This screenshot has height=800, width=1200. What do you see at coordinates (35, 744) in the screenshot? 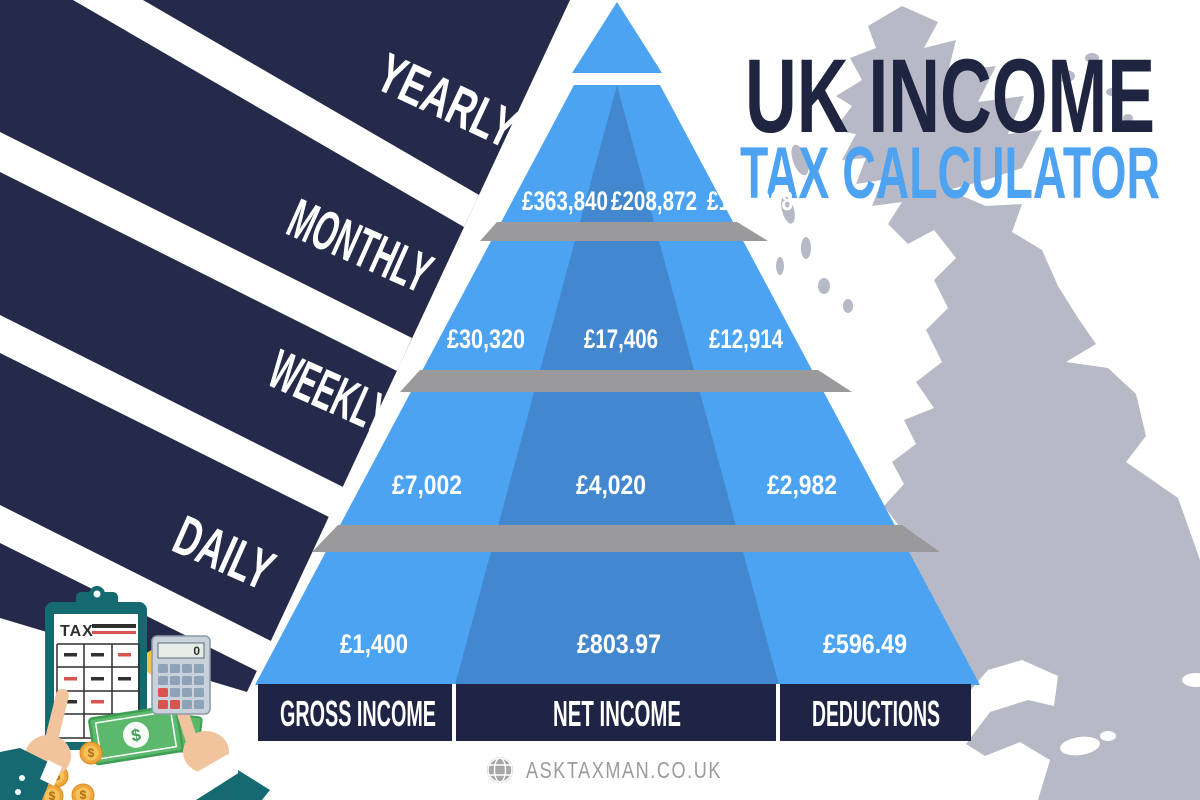
I see `left-hand-icon` at bounding box center [35, 744].